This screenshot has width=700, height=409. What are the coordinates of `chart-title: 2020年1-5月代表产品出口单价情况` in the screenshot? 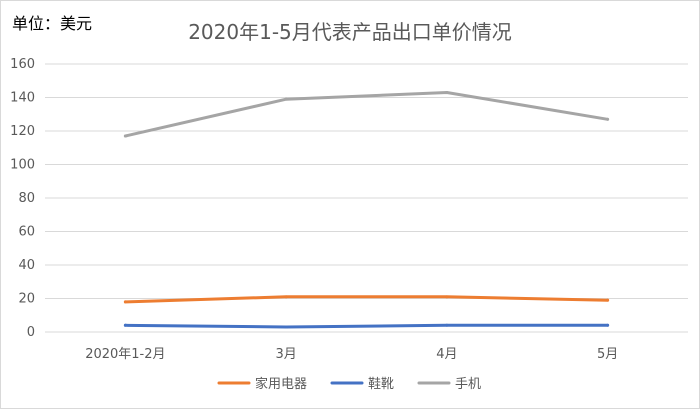 It's located at (350, 32).